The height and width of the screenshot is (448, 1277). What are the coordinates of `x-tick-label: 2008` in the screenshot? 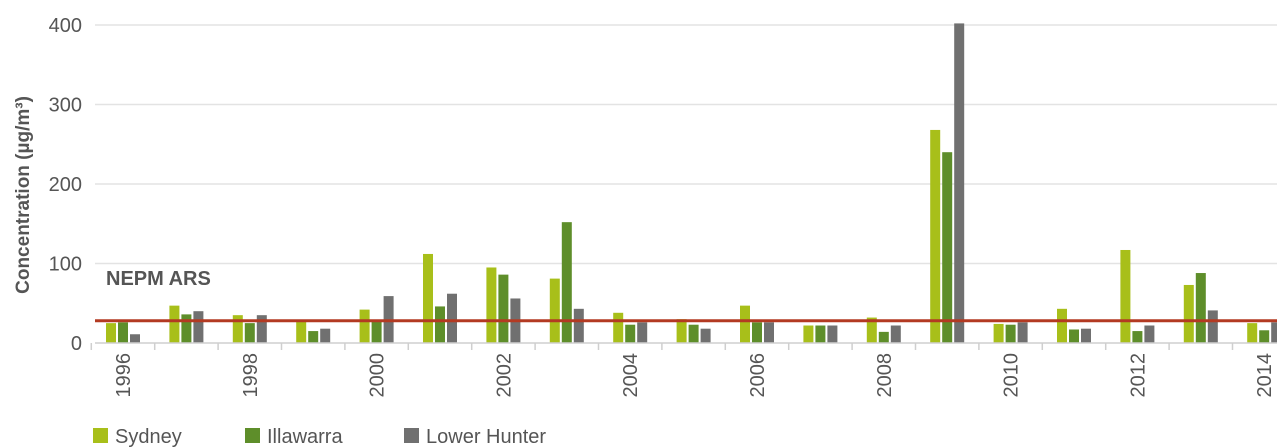 It's located at (885, 375).